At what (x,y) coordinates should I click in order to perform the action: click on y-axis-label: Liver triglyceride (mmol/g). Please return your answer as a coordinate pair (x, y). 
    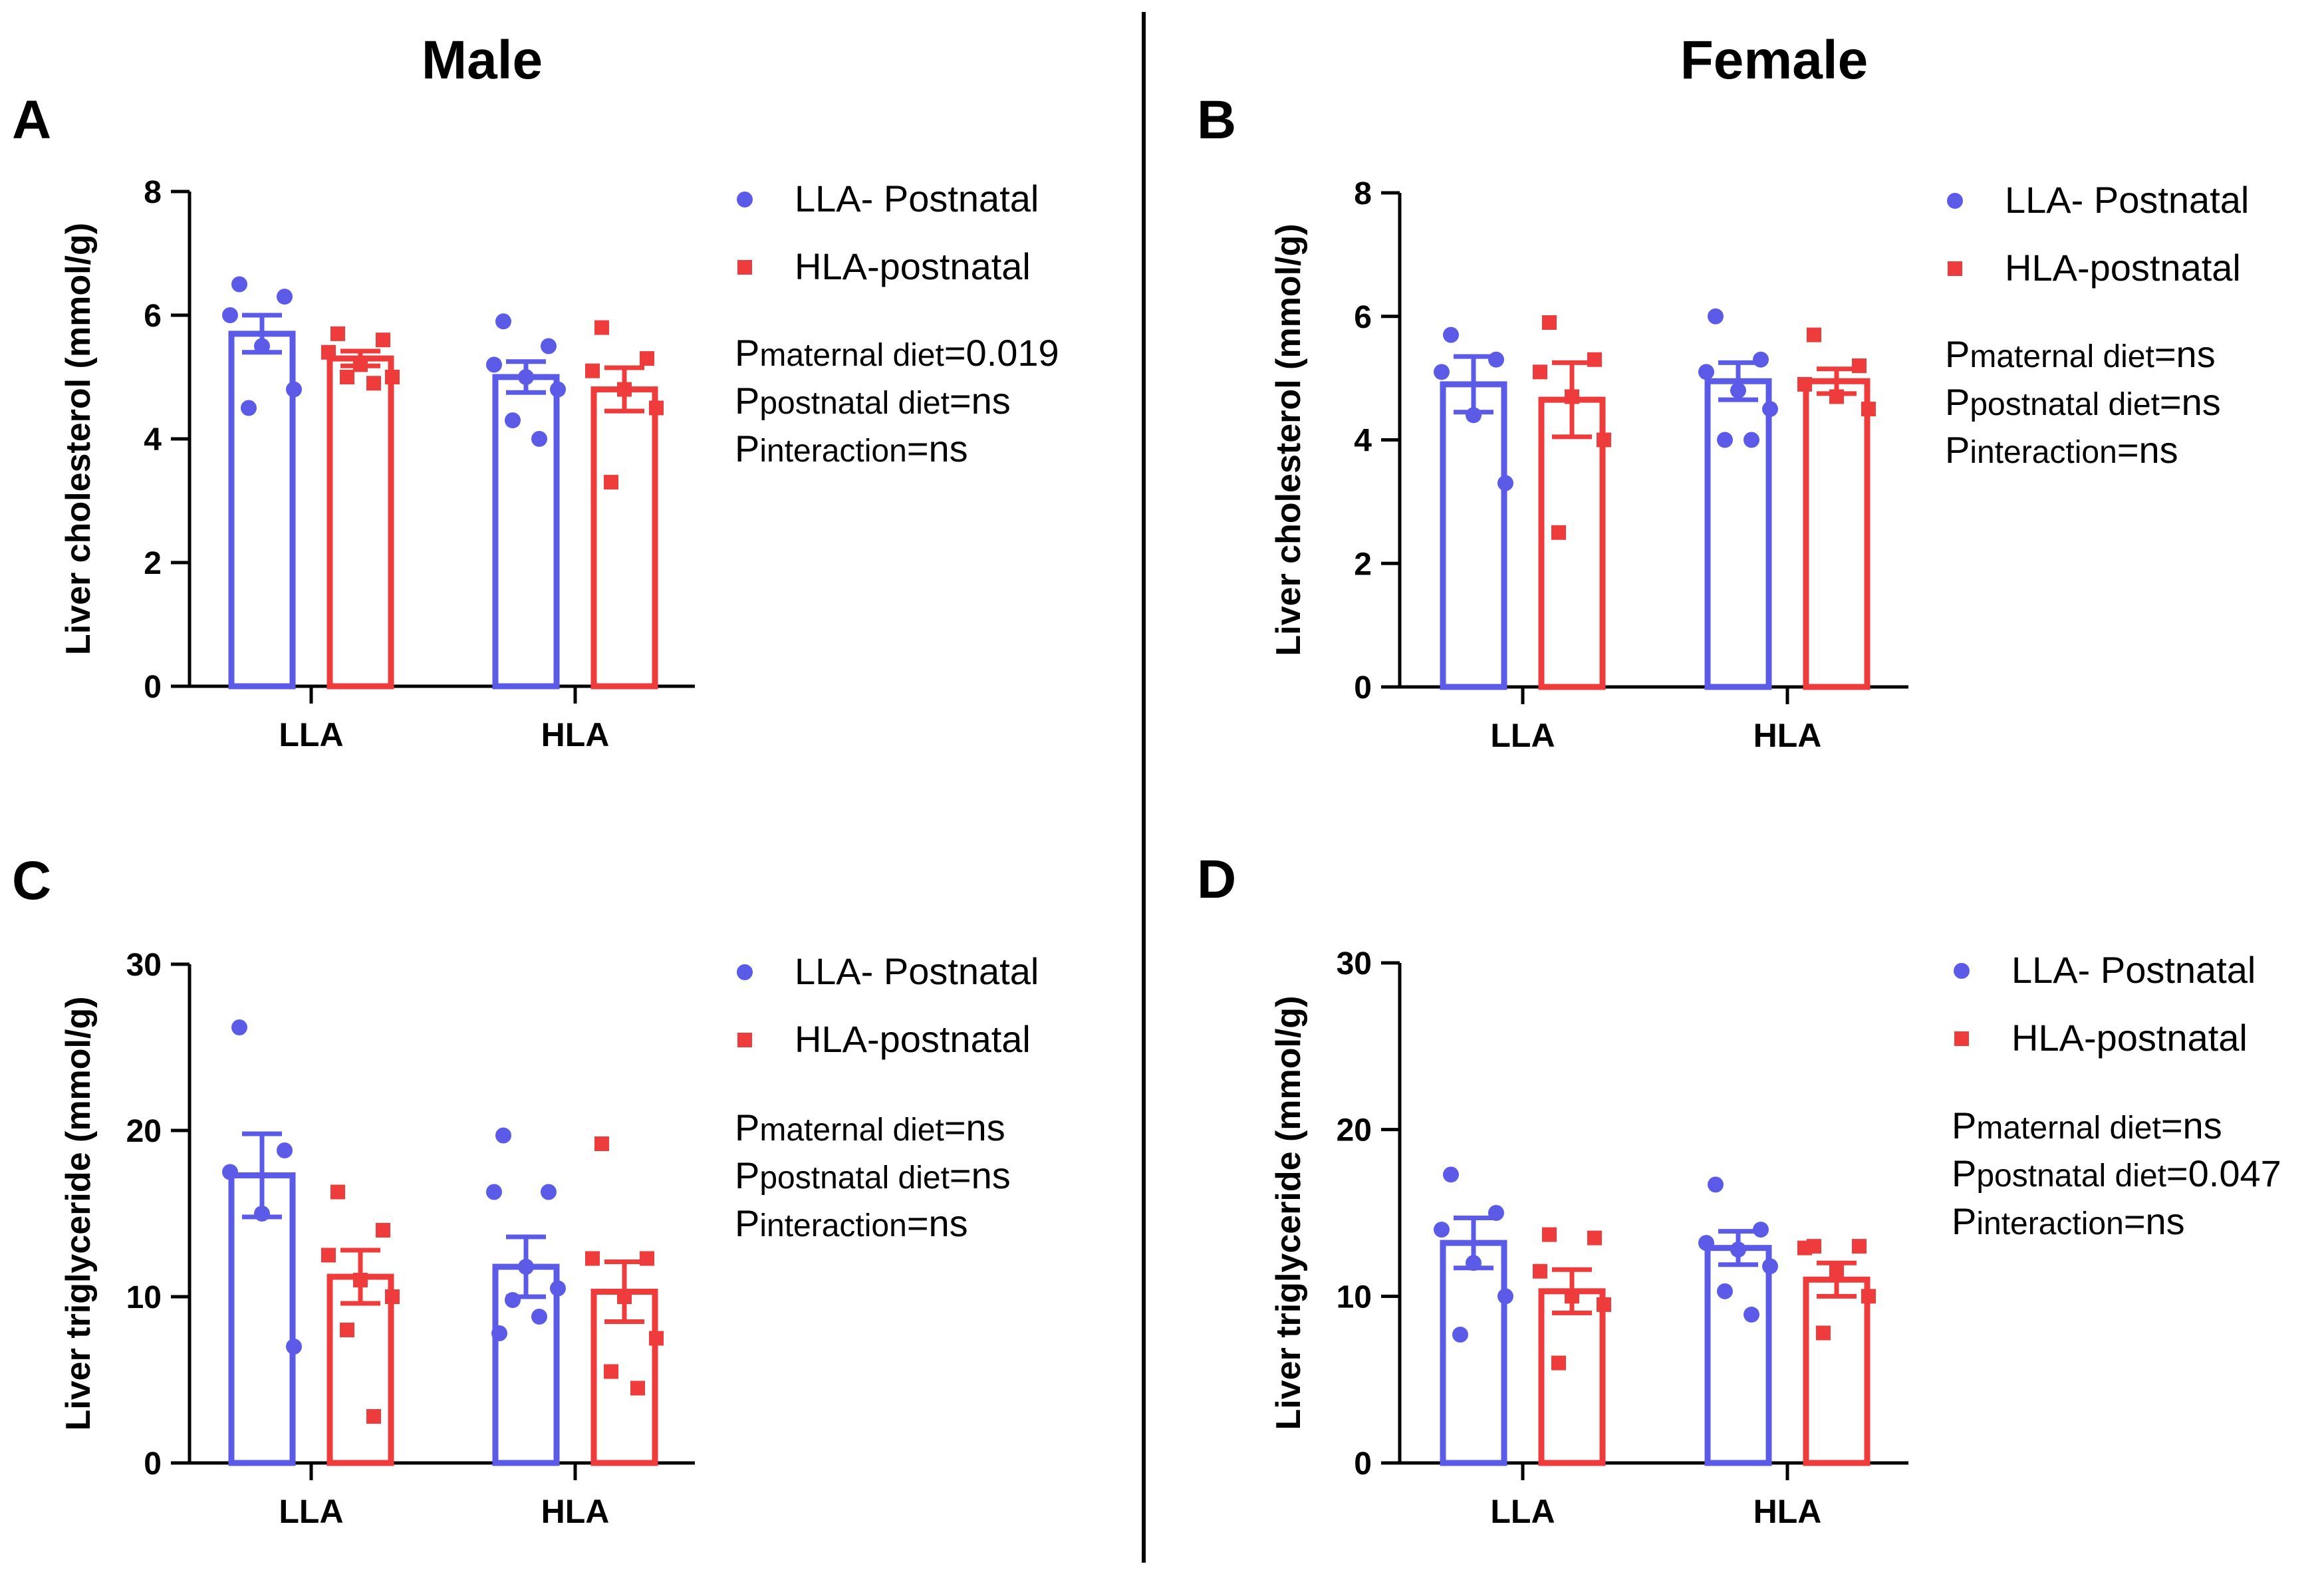
    Looking at the image, I should click on (78, 1213).